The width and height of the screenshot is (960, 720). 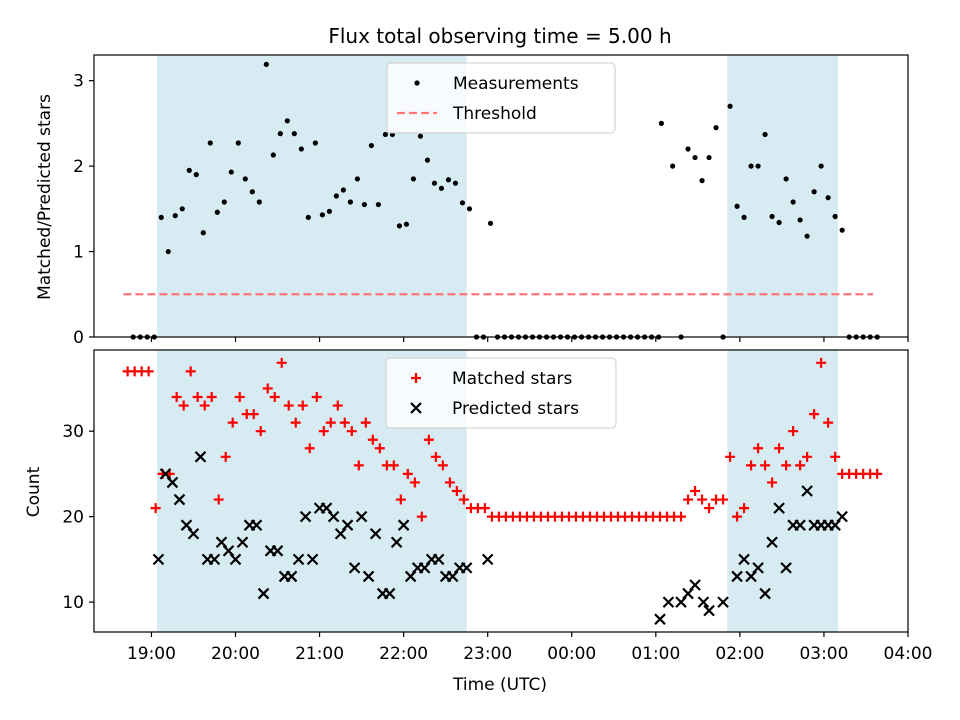 What do you see at coordinates (499, 685) in the screenshot?
I see `x-axis-label: Time (UTC)` at bounding box center [499, 685].